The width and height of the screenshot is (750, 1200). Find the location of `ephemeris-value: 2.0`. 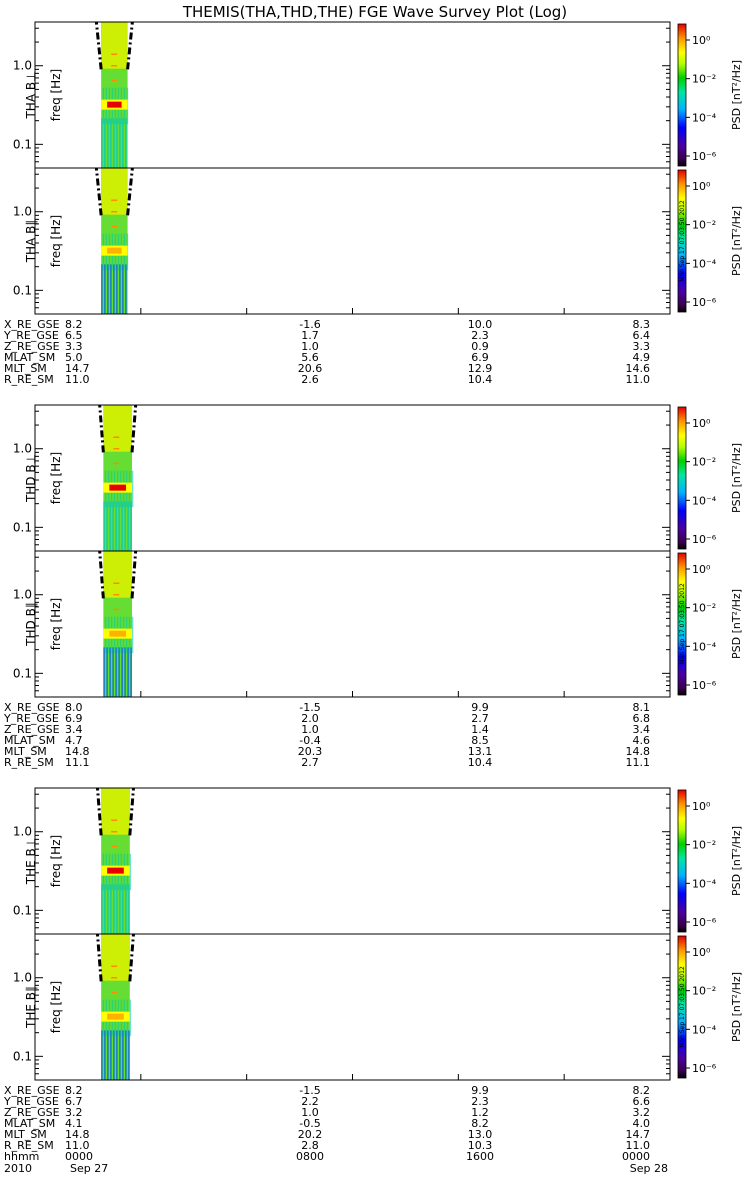

ephemeris-value: 2.0 is located at coordinates (310, 718).